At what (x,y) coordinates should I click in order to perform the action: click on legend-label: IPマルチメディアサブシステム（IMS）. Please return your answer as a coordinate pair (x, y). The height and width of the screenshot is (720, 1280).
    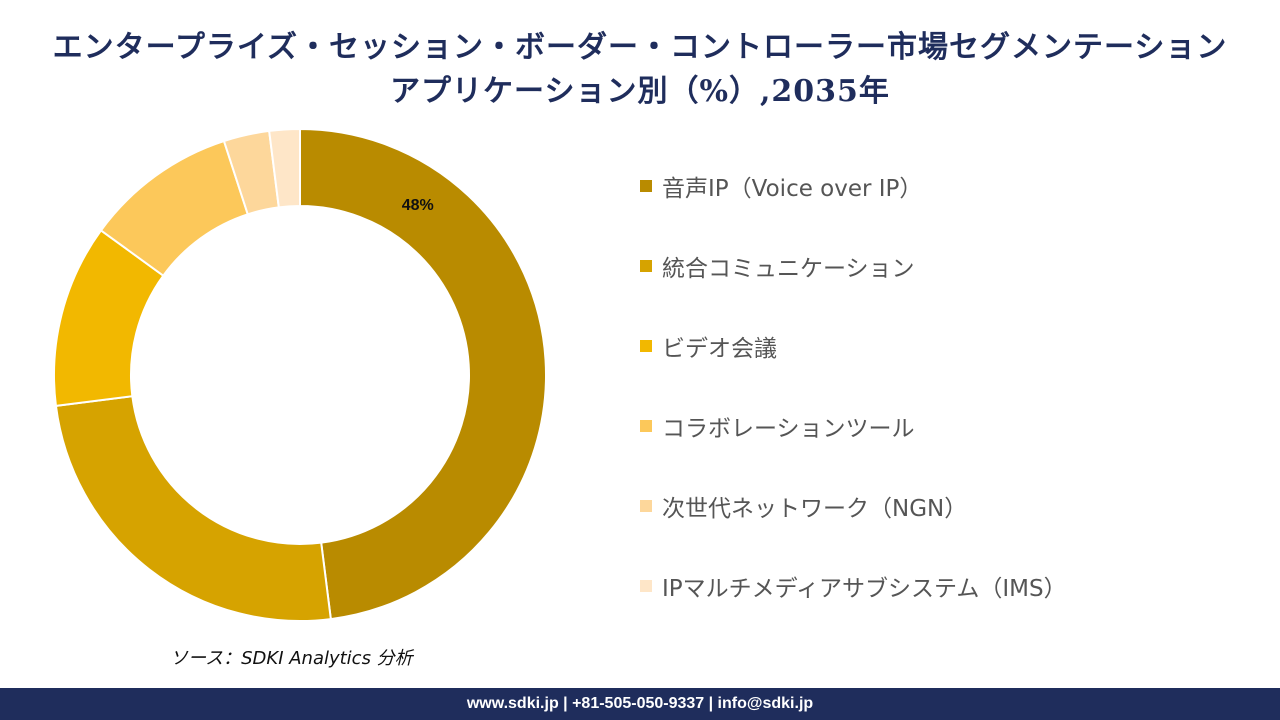
    Looking at the image, I should click on (864, 589).